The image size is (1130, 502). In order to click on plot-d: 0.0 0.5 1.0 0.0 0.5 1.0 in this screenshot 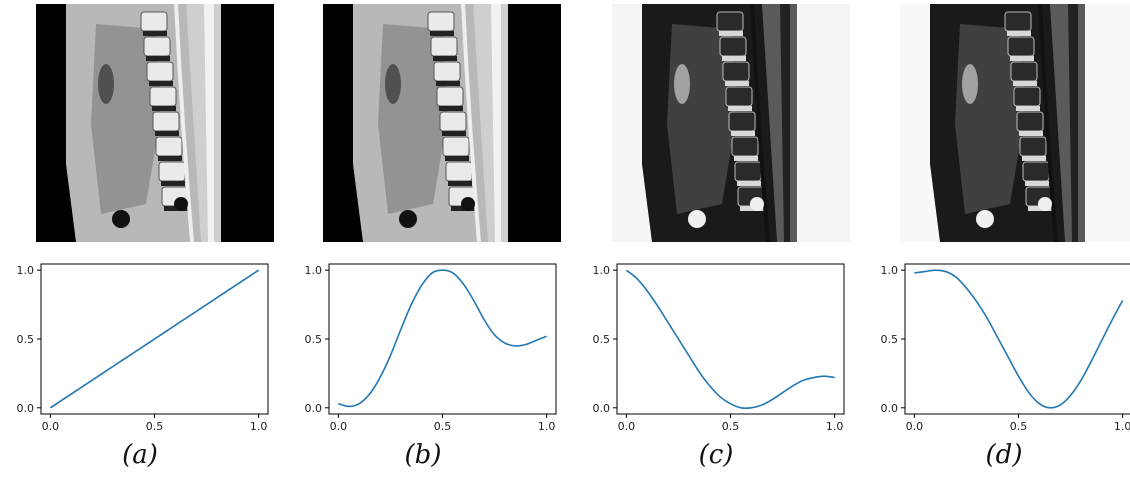, I will do `click(1005, 348)`.